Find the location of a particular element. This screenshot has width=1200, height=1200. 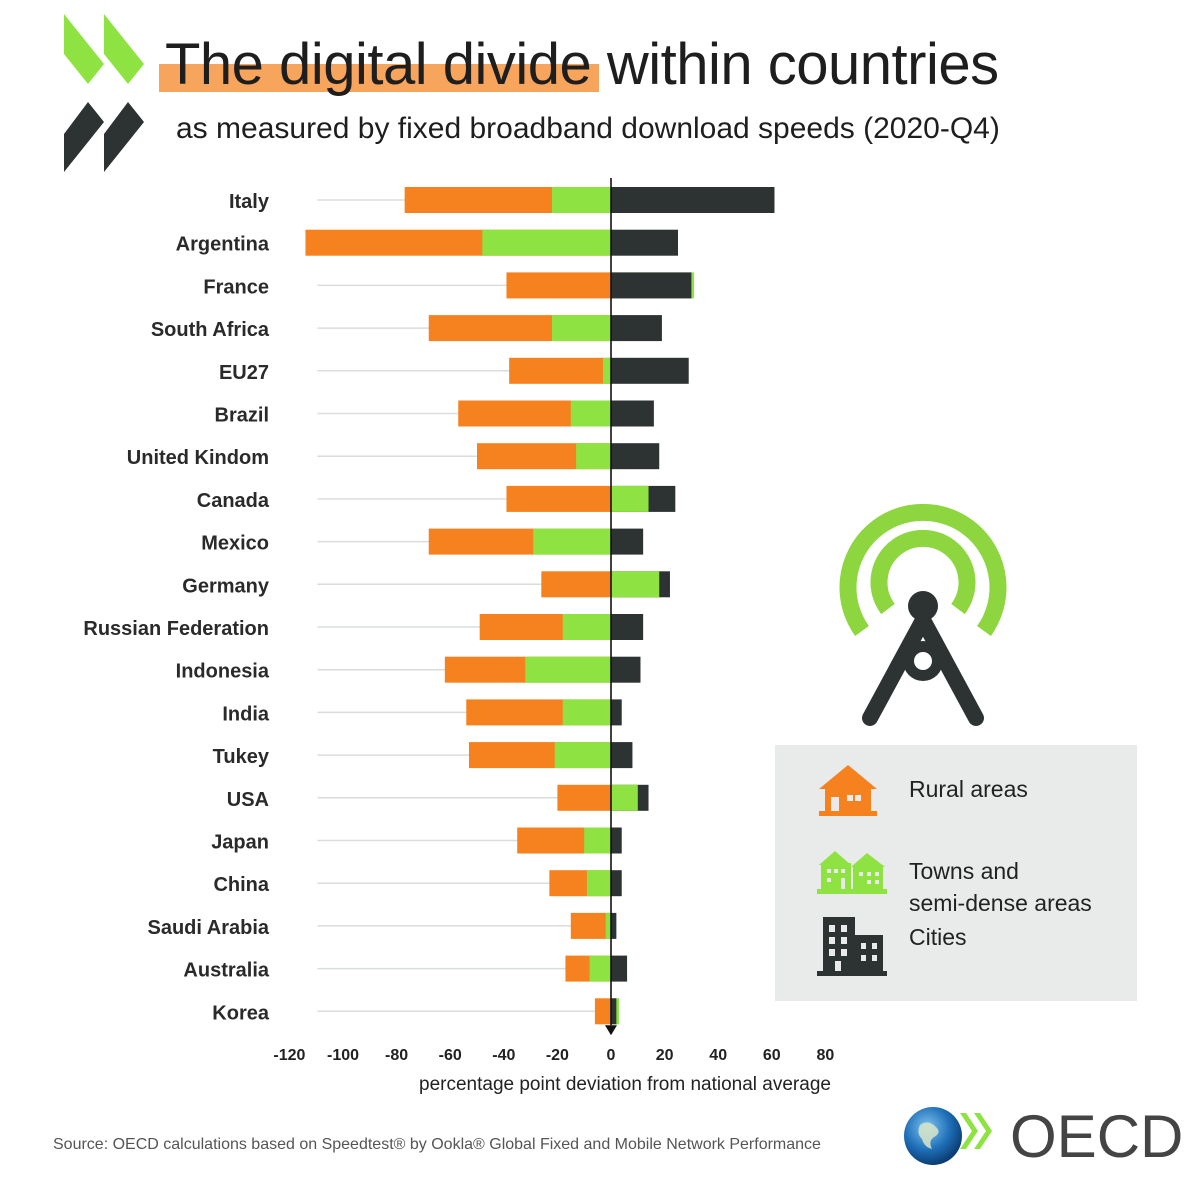

title-highlight: The digital divide is located at coordinates (379, 65).